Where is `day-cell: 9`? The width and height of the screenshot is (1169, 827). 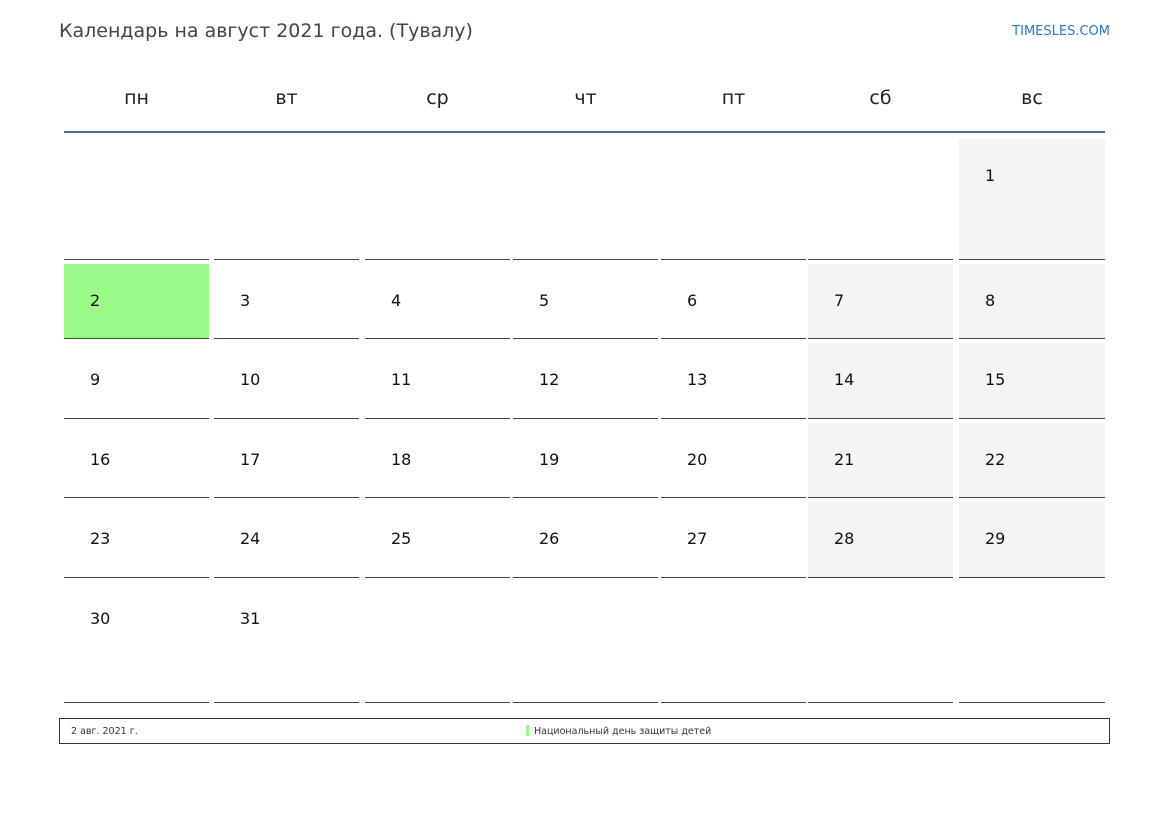 day-cell: 9 is located at coordinates (136, 381).